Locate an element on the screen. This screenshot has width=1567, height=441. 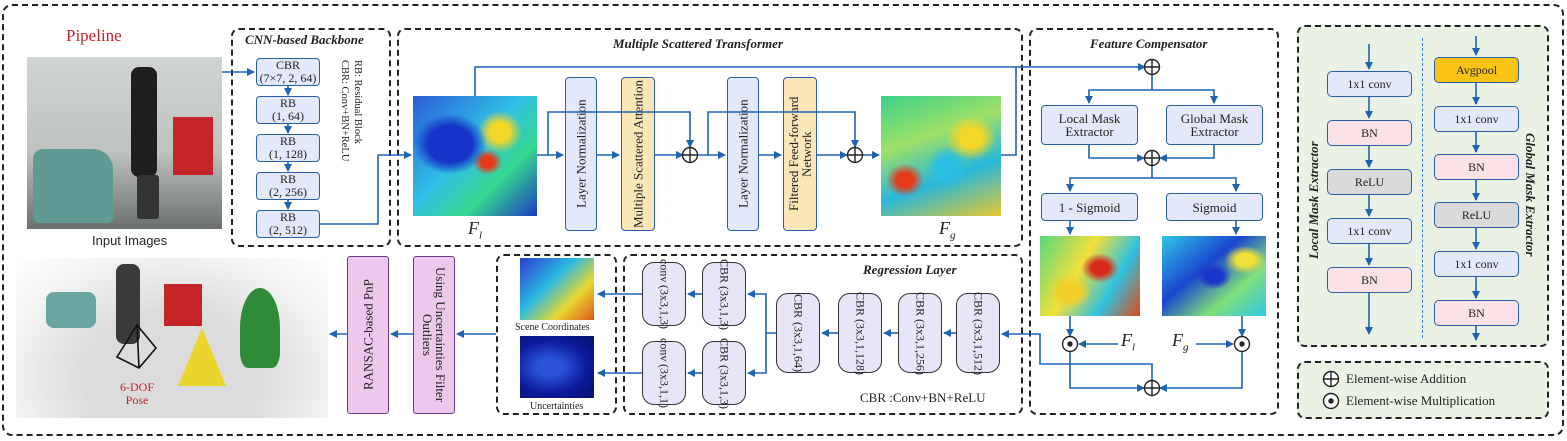
arrow-reg-64-split is located at coordinates (761, 312).